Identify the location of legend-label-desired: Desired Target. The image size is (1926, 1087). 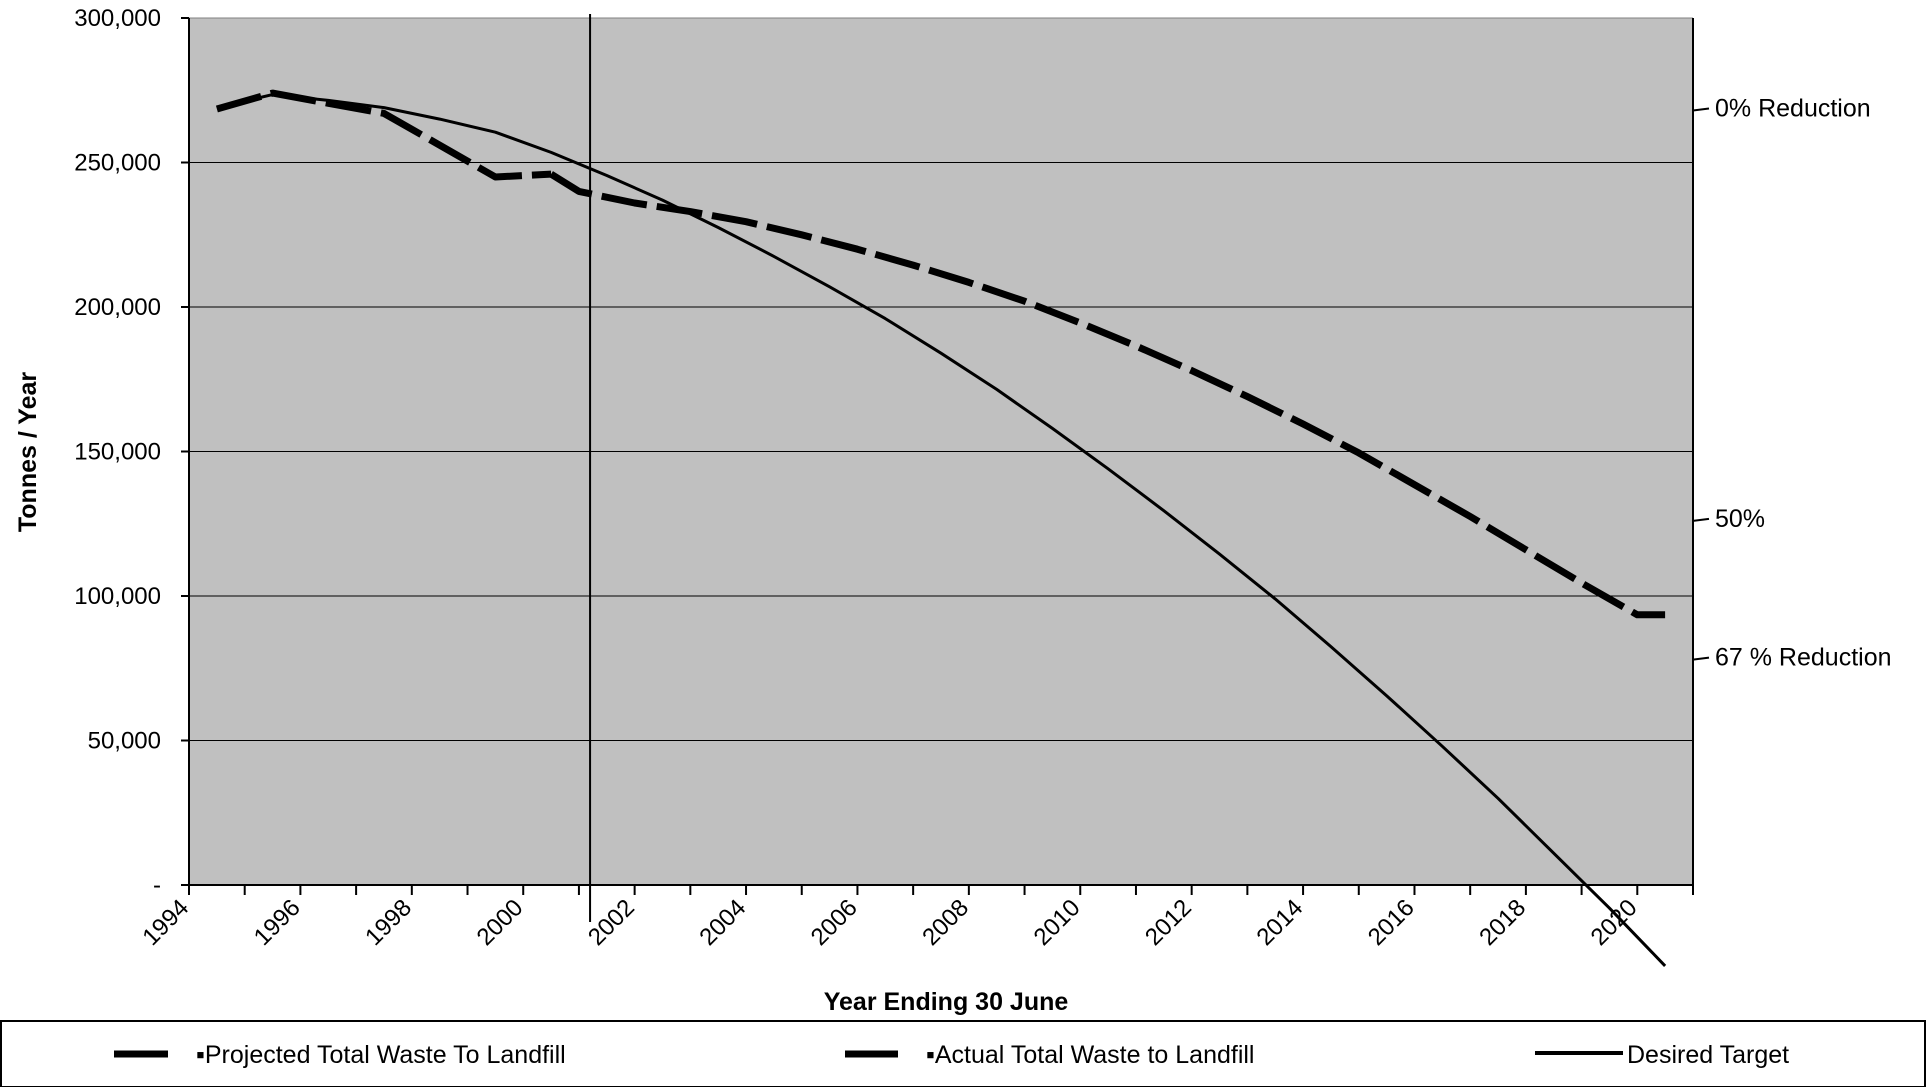
(1708, 1055).